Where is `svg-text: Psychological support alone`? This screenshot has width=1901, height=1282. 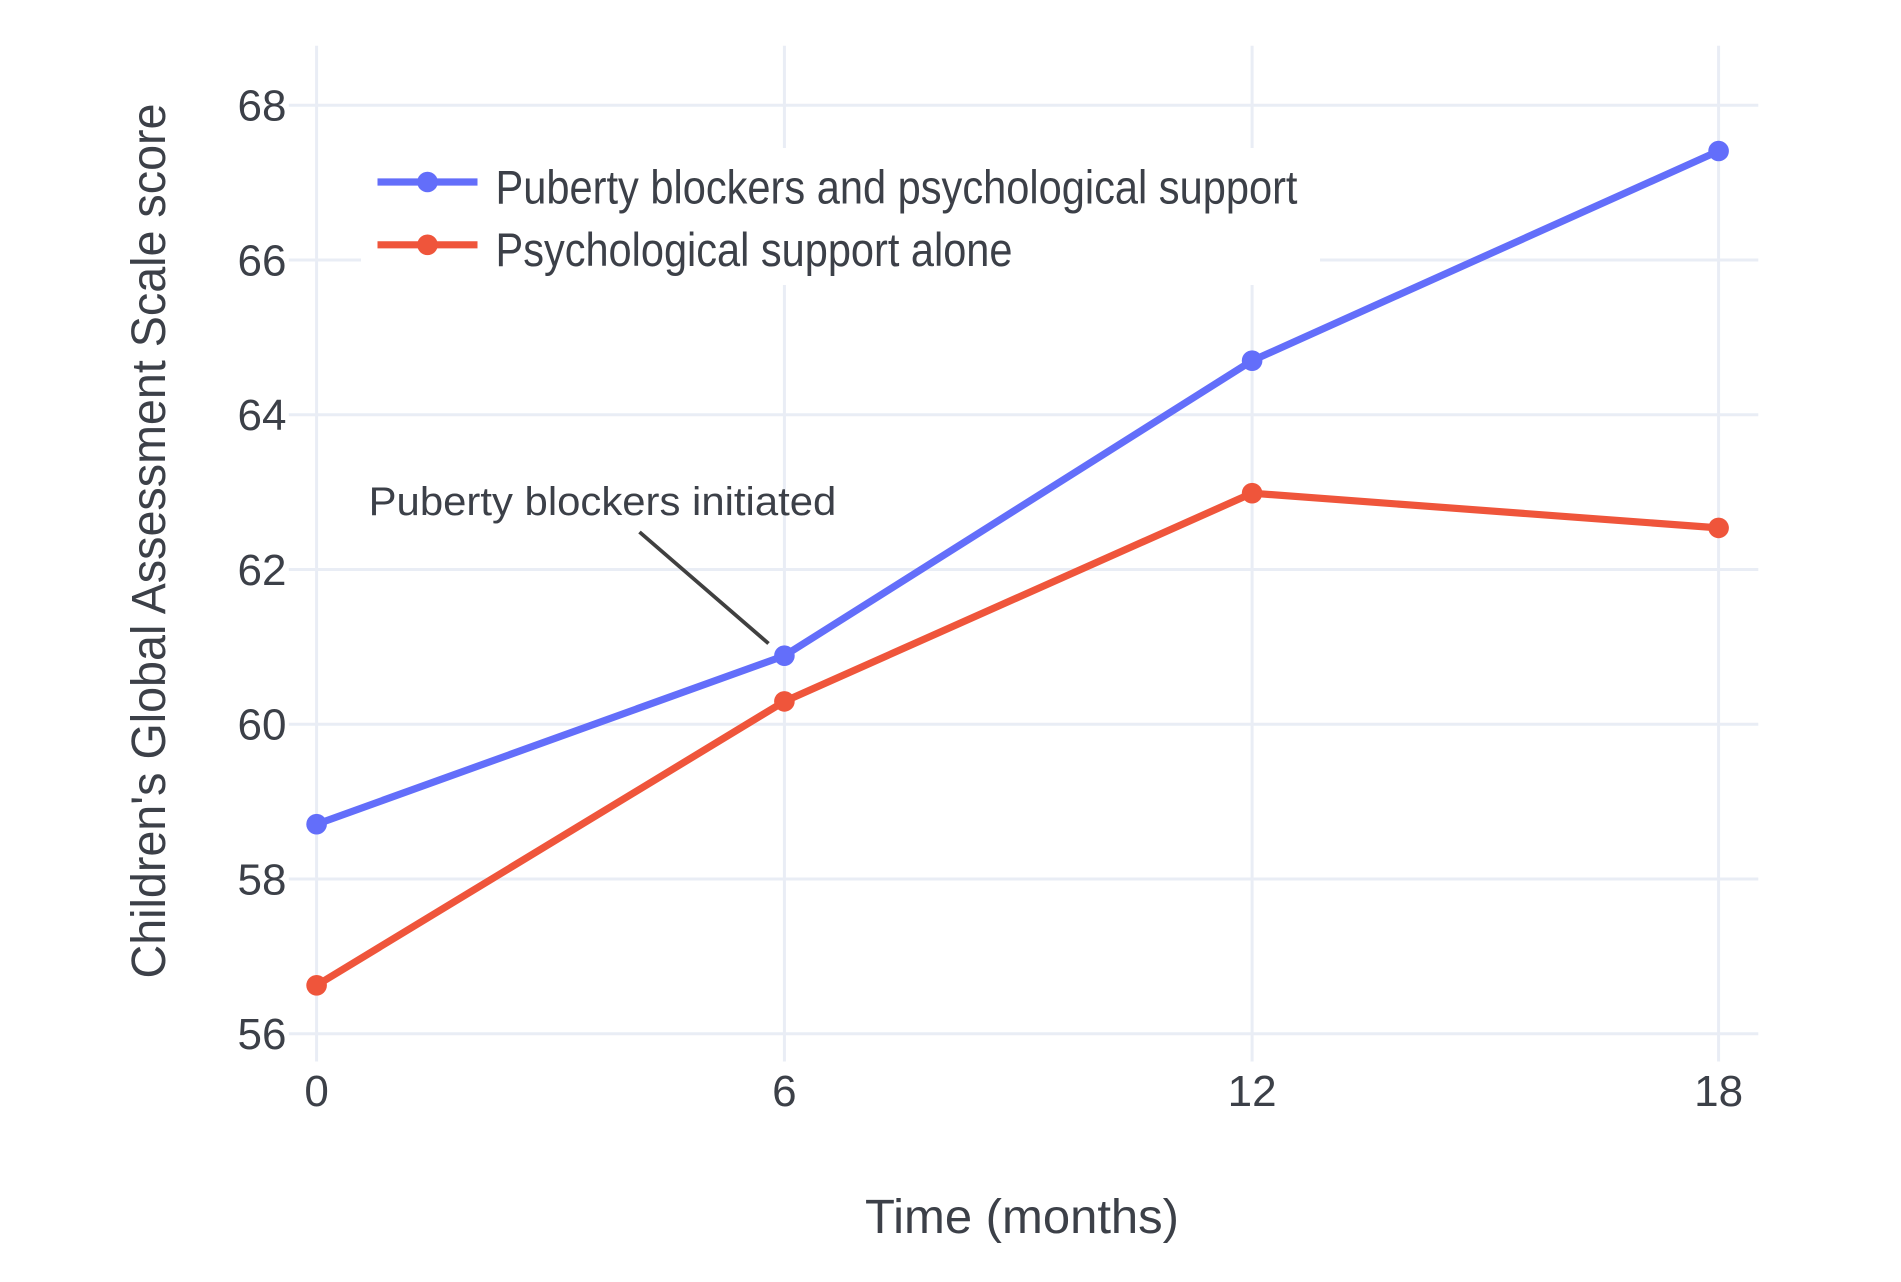 svg-text: Psychological support alone is located at coordinates (754, 249).